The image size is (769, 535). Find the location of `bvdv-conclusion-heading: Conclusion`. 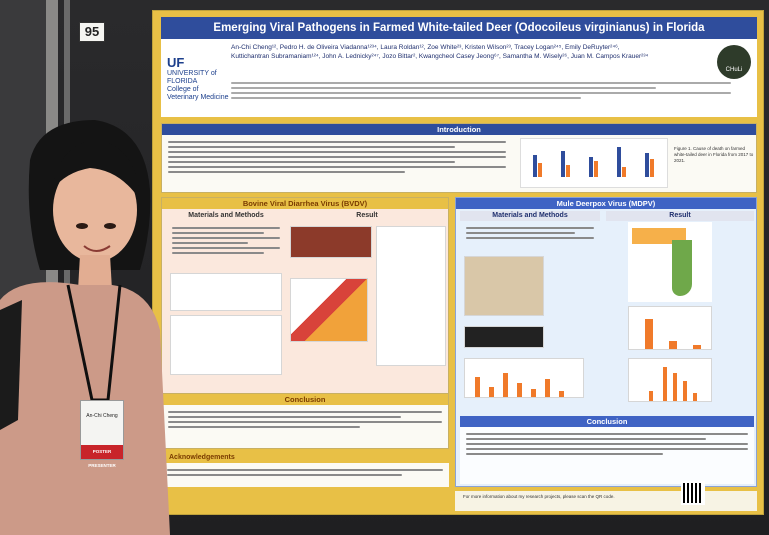

bvdv-conclusion-heading: Conclusion is located at coordinates (305, 399).